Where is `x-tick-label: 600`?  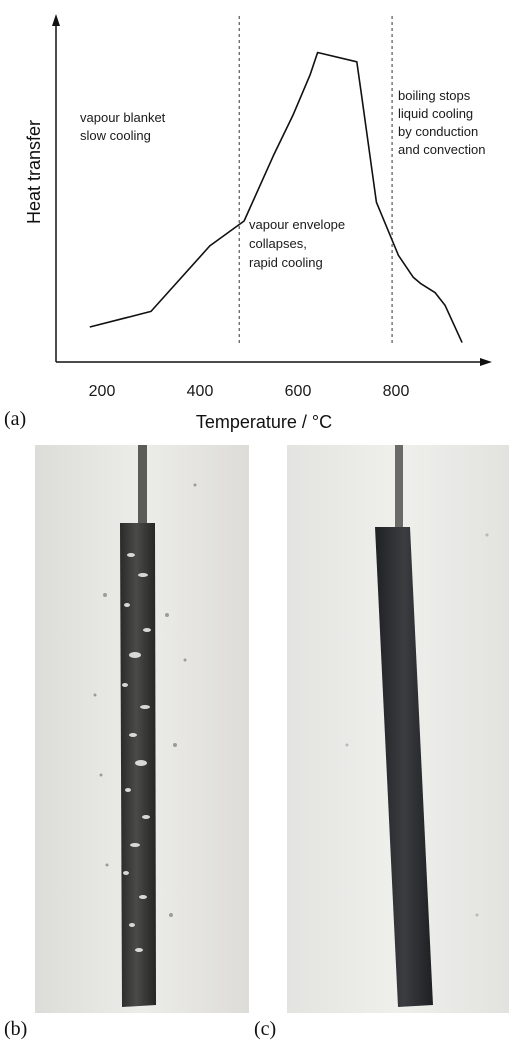 x-tick-label: 600 is located at coordinates (298, 391).